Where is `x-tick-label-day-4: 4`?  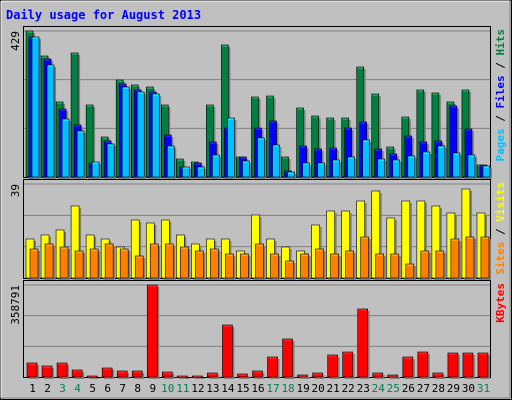 x-tick-label-day-4: 4 is located at coordinates (77, 388).